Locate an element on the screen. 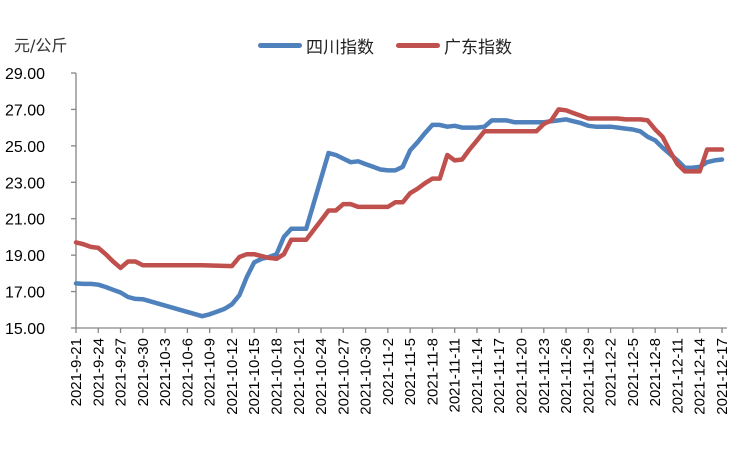 The width and height of the screenshot is (751, 450). x-tick-label: 2021-10-12 is located at coordinates (232, 376).